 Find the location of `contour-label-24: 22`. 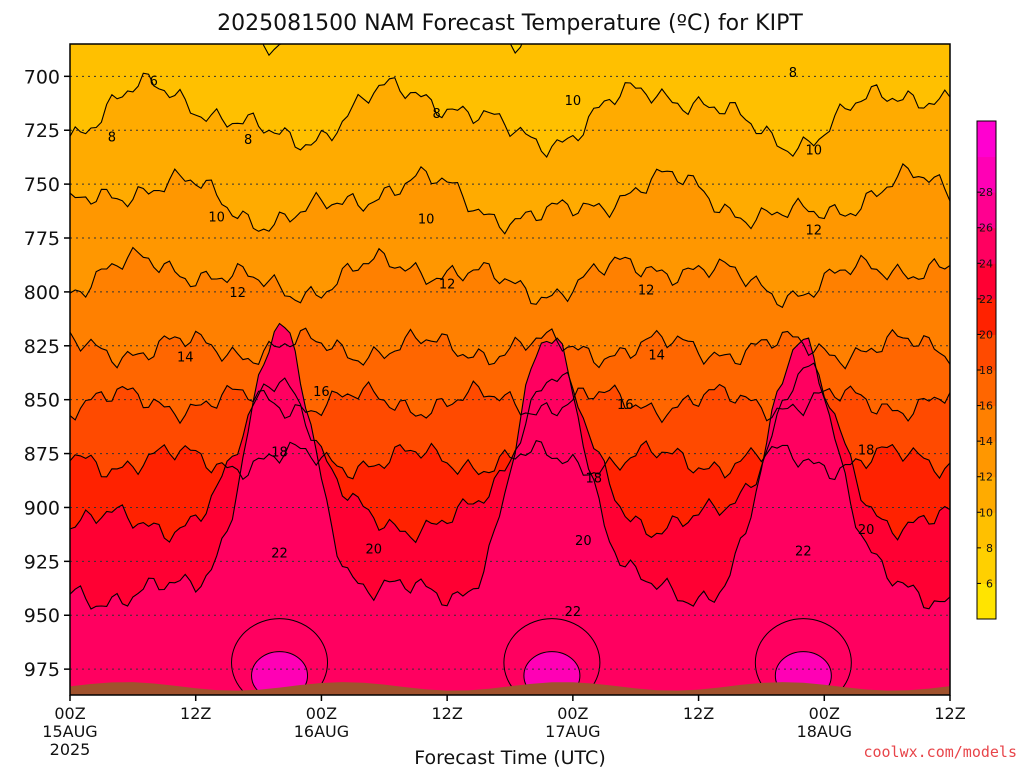

contour-label-24: 22 is located at coordinates (573, 612).